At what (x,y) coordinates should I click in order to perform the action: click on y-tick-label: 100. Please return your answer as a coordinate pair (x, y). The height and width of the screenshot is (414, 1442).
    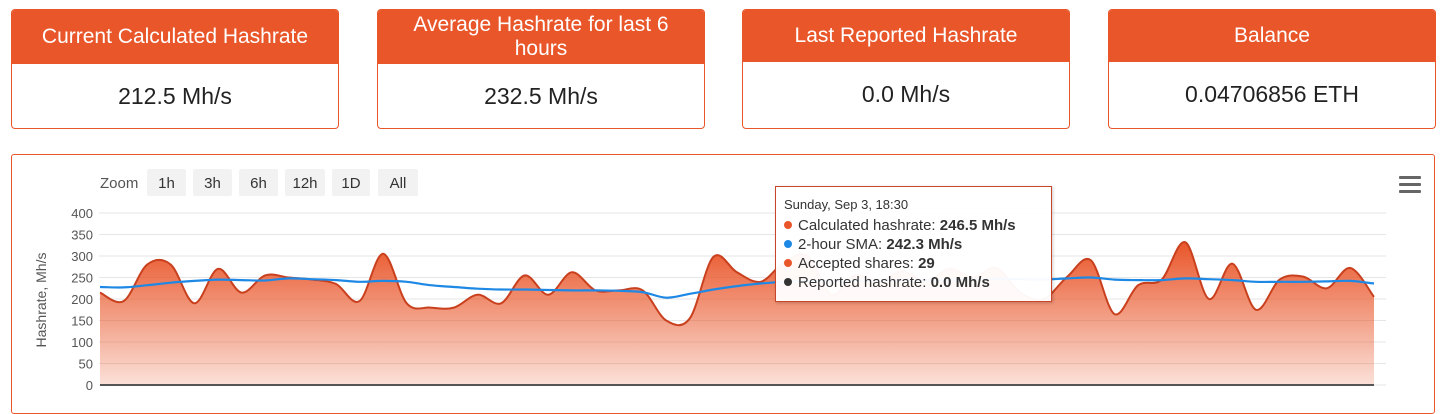
    Looking at the image, I should click on (82, 342).